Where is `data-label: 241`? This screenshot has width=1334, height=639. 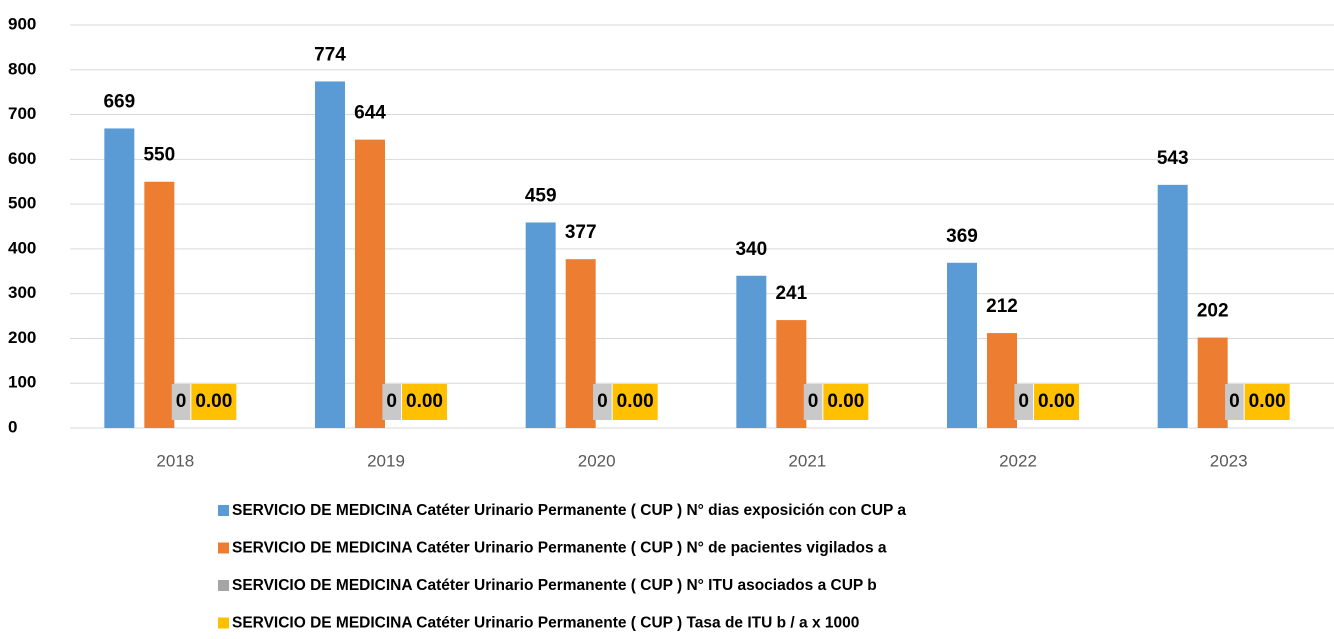 data-label: 241 is located at coordinates (791, 293).